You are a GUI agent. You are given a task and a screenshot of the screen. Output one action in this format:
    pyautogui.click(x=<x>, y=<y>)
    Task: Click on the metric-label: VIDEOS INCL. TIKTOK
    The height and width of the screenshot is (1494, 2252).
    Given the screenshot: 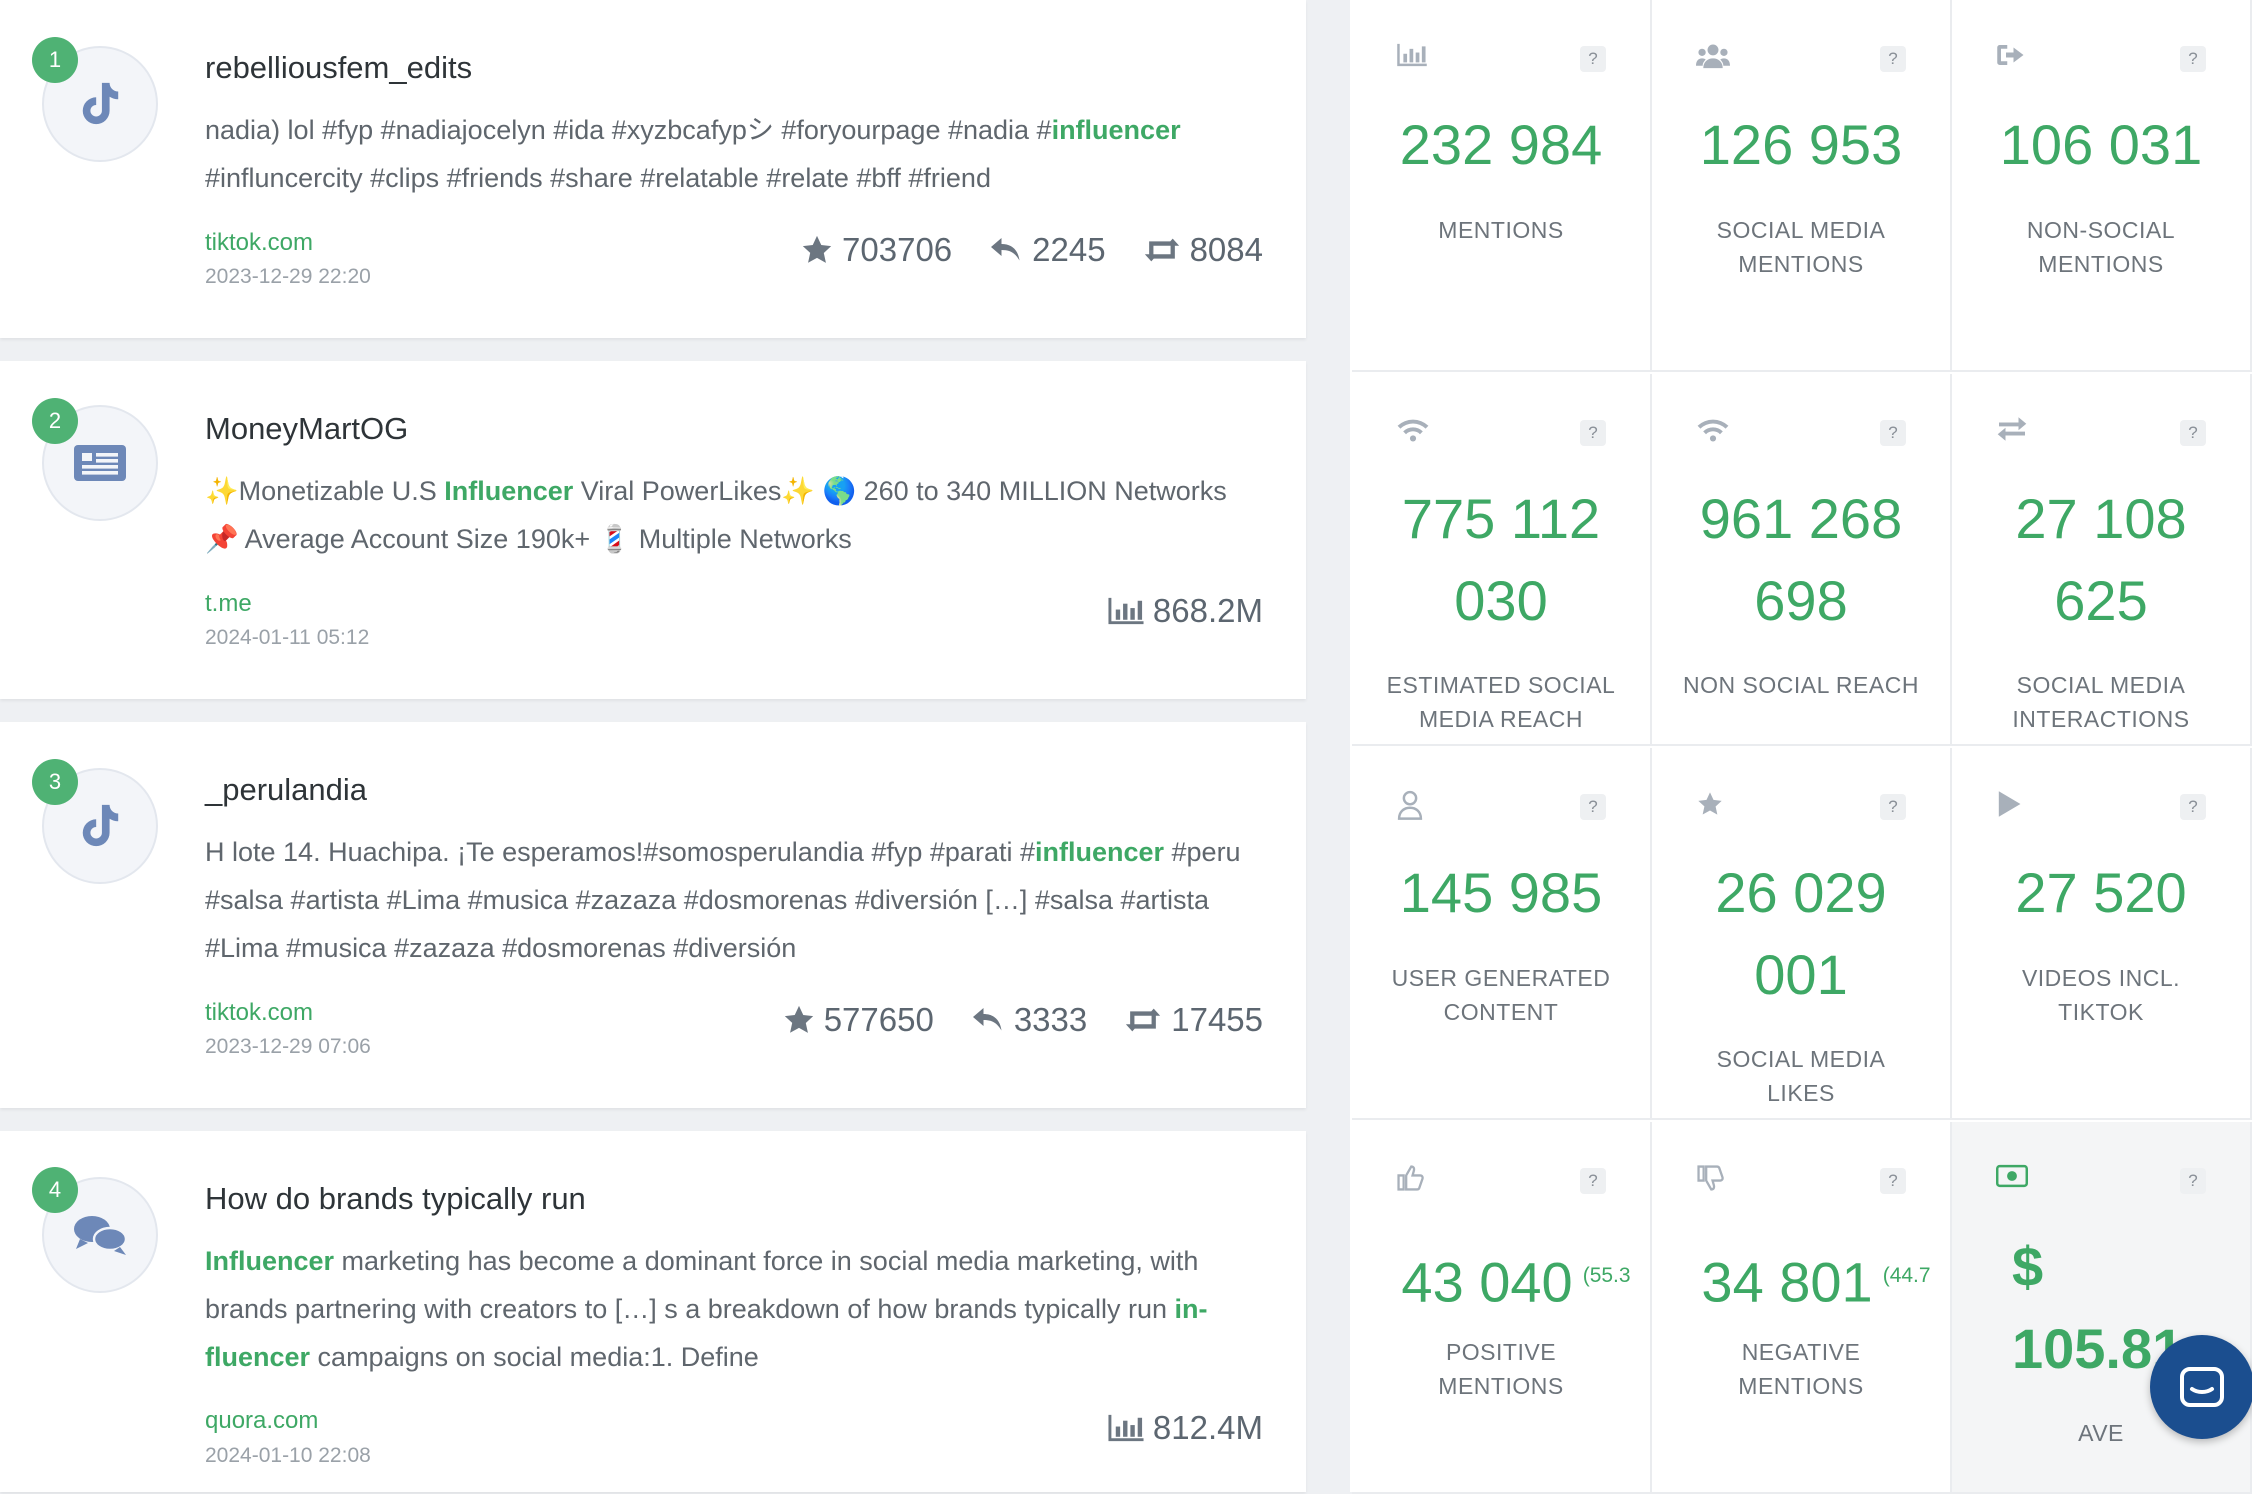 What is the action you would take?
    pyautogui.click(x=2101, y=995)
    